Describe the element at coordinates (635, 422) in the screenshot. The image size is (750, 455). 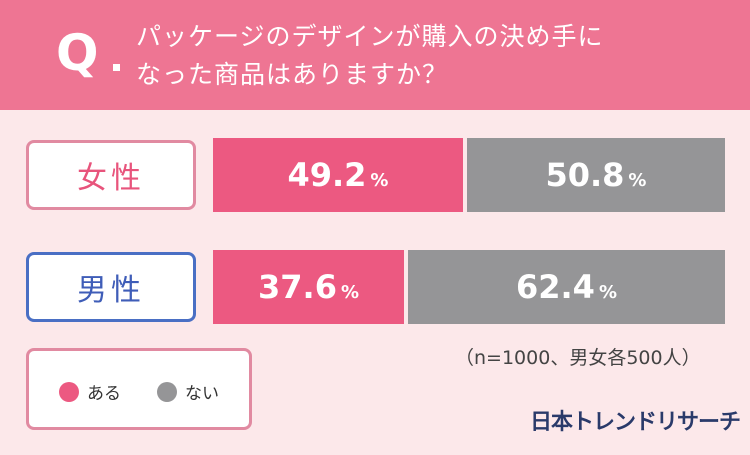
I see `brand-logo: 日本トレンドリサーチ` at that location.